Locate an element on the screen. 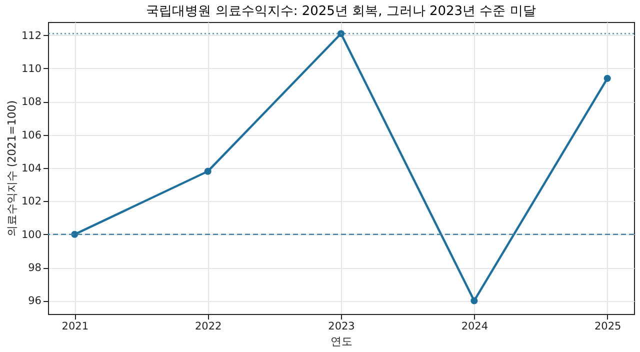  chart-title: 국립대병원 의료수익지수: 2025년 회복, 그러나 2023년 수준 미달 is located at coordinates (341, 11).